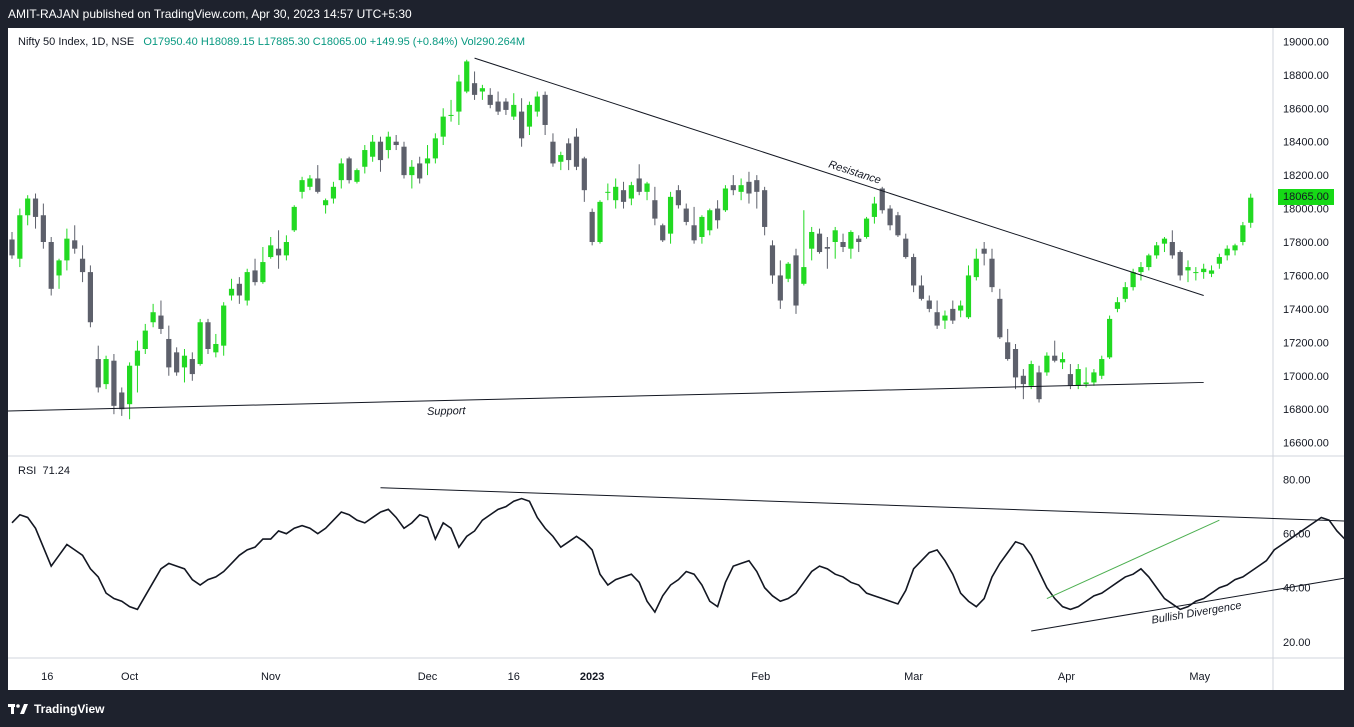 The width and height of the screenshot is (1354, 727). What do you see at coordinates (1297, 643) in the screenshot?
I see `rsi-tick-label: 20.00` at bounding box center [1297, 643].